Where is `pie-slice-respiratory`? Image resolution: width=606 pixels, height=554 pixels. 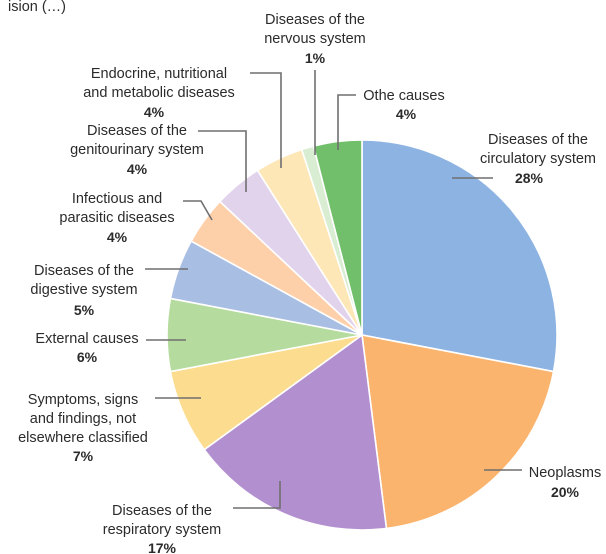 pie-slice-respiratory is located at coordinates (295, 432).